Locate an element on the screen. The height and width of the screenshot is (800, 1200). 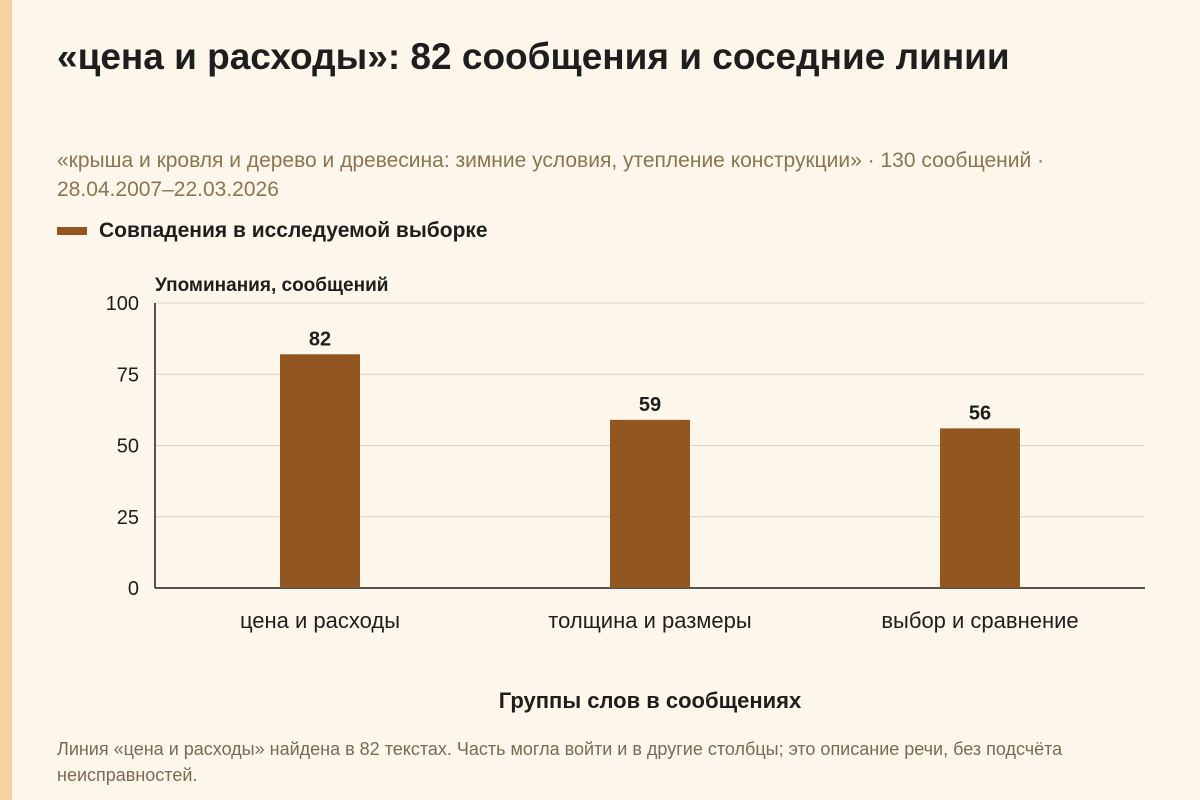
data-label: 59 is located at coordinates (650, 405).